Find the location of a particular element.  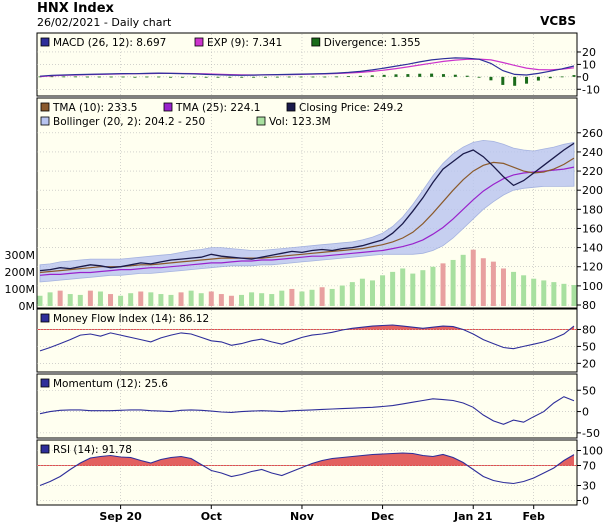

panel-2-ytick-label: 260 is located at coordinates (592, 133).